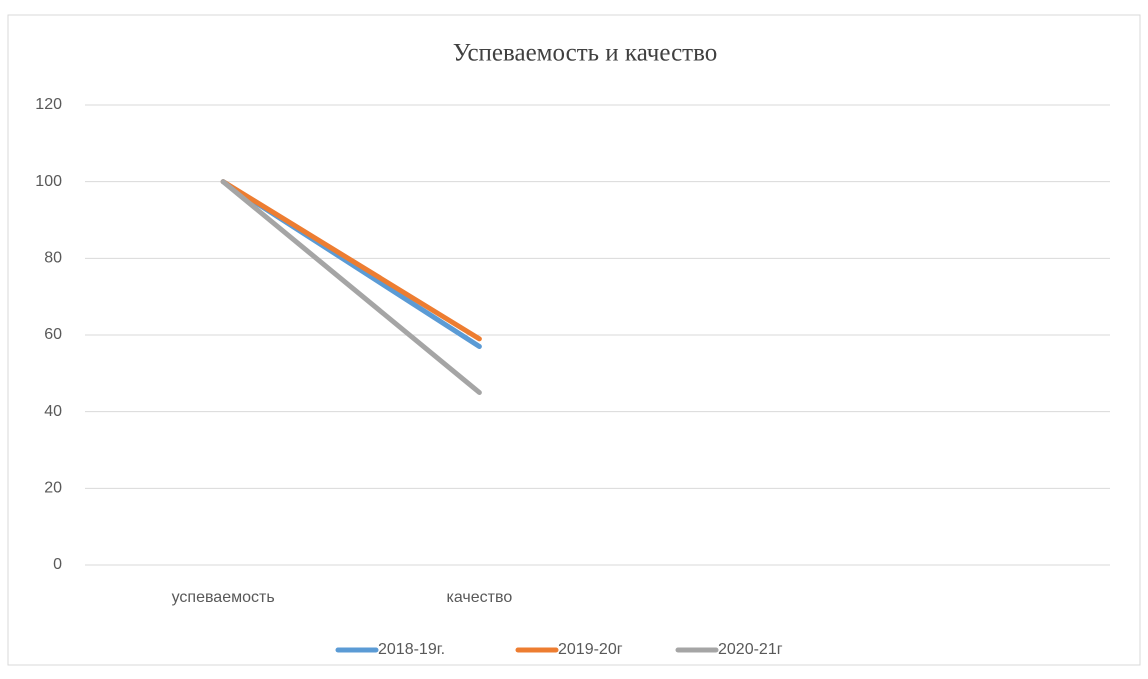 The width and height of the screenshot is (1148, 679). What do you see at coordinates (57, 564) in the screenshot?
I see `y-tick-label: 0` at bounding box center [57, 564].